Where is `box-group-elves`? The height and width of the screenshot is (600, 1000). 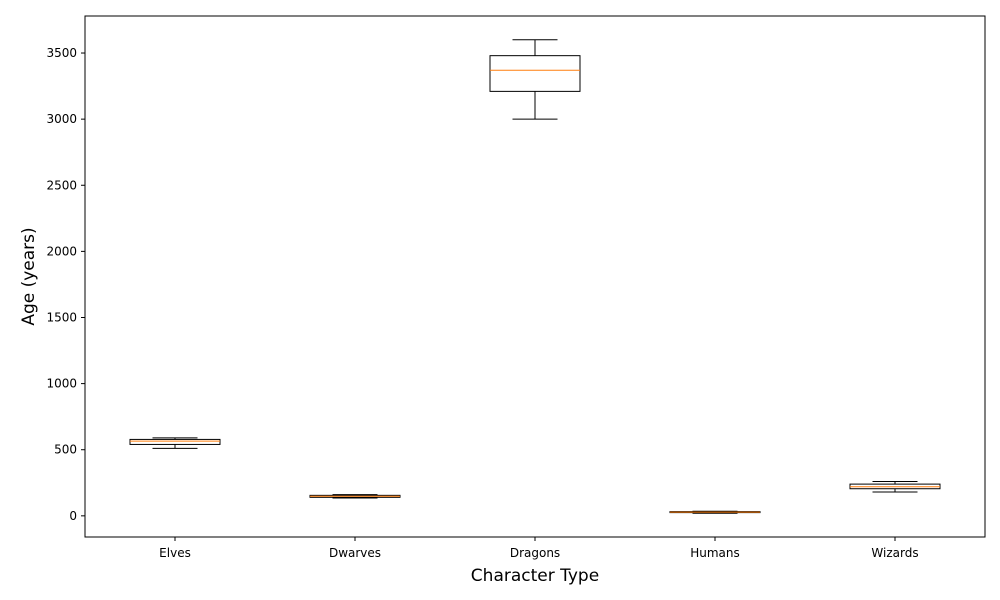 box-group-elves is located at coordinates (175, 443).